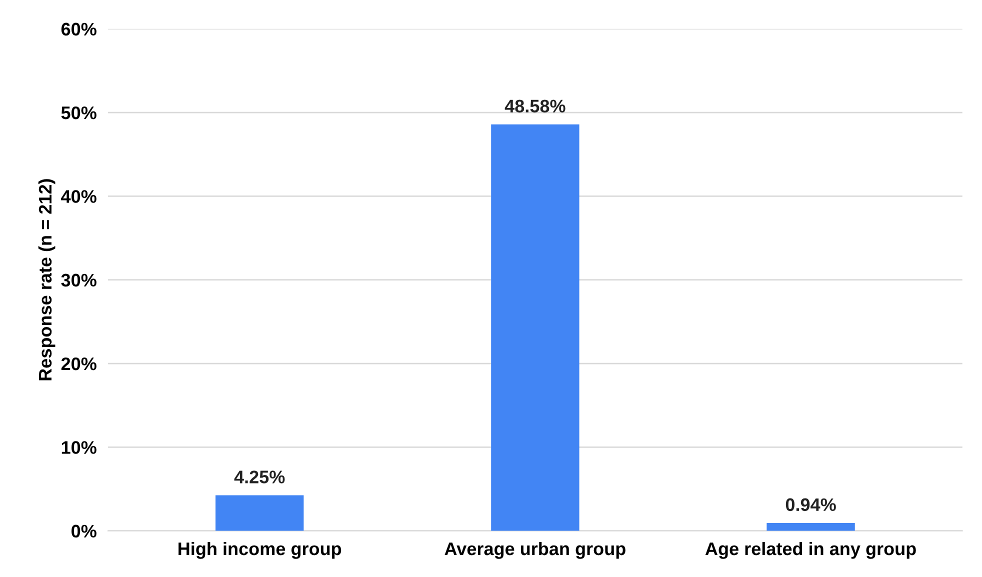  Describe the element at coordinates (84, 531) in the screenshot. I see `y-tick-label: 0%` at that location.